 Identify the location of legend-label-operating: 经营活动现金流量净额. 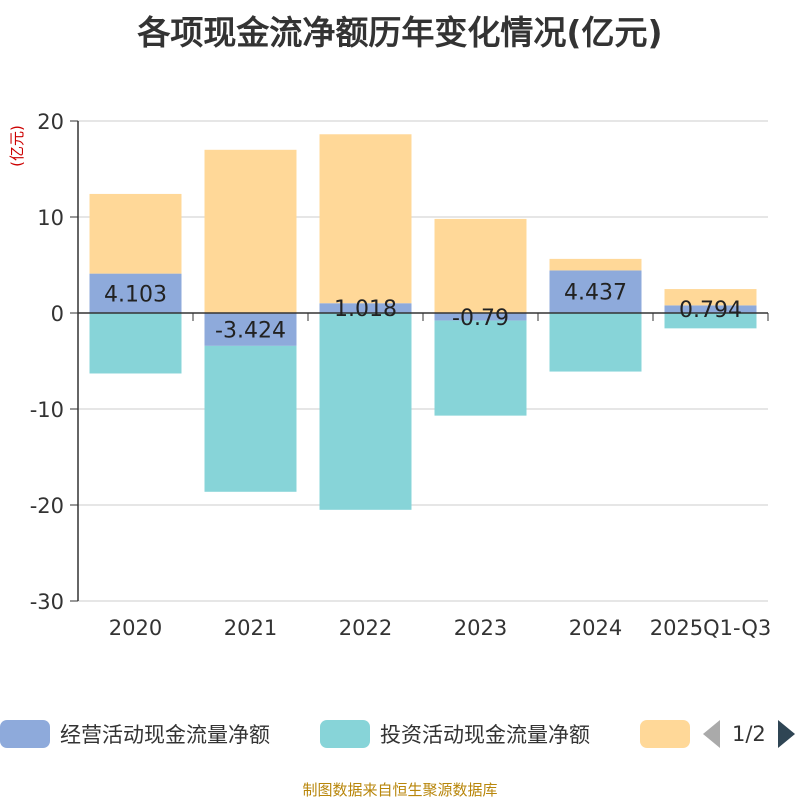
(165, 735).